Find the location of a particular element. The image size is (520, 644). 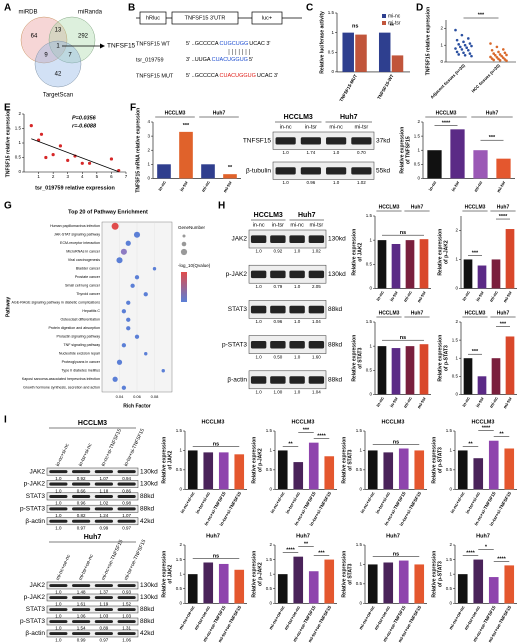

x-axis-label: Rich Factor is located at coordinates (137, 406).